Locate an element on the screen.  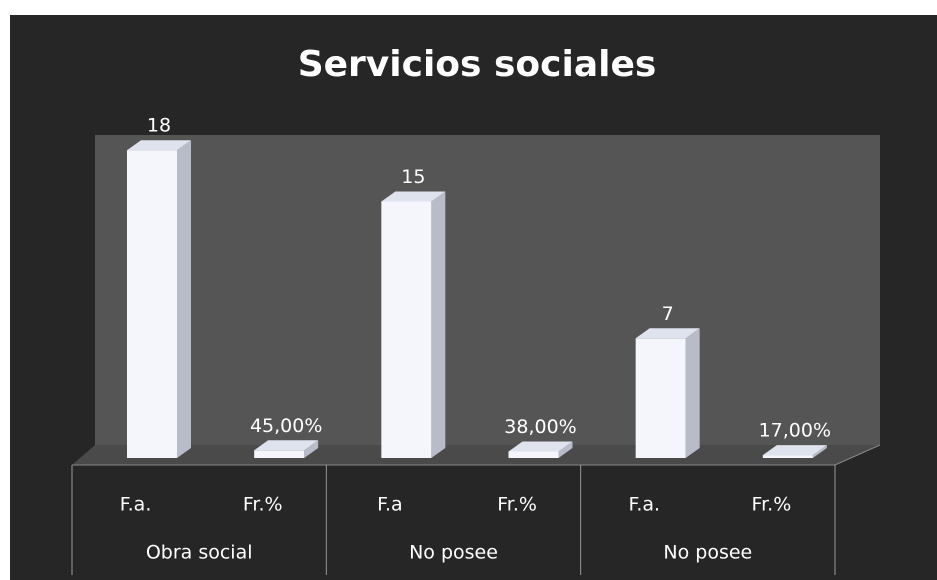
group-label: Obra social is located at coordinates (199, 553).